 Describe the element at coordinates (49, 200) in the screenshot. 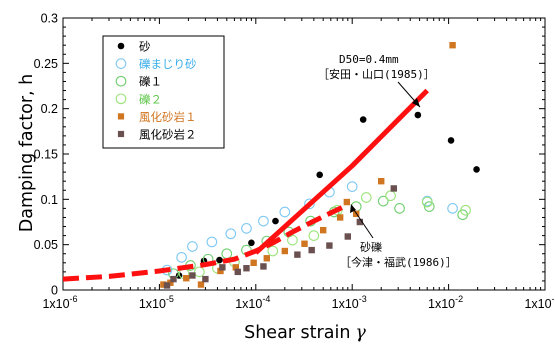

I see `y-tick-label: 0.1` at that location.